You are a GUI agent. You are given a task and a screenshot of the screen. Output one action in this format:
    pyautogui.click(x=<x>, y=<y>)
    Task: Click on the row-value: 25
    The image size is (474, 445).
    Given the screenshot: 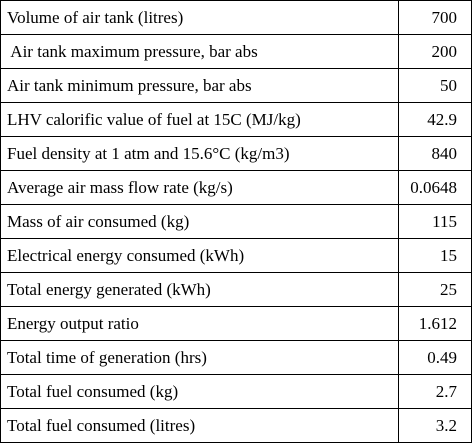 What is the action you would take?
    pyautogui.click(x=435, y=289)
    